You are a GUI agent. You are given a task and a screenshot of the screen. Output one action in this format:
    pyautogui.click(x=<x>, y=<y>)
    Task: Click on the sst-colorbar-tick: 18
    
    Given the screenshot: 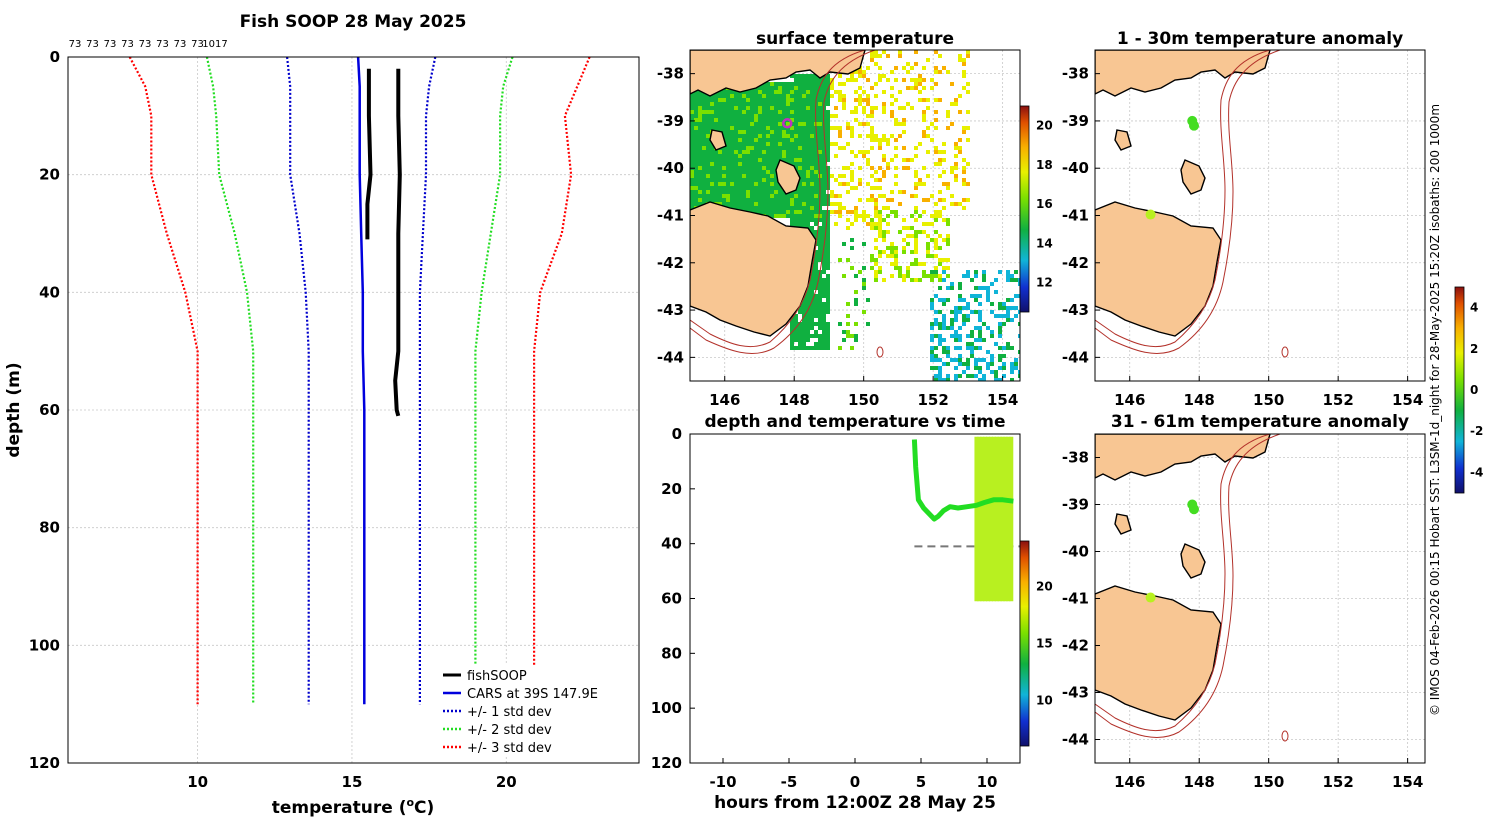 What is the action you would take?
    pyautogui.click(x=1044, y=165)
    